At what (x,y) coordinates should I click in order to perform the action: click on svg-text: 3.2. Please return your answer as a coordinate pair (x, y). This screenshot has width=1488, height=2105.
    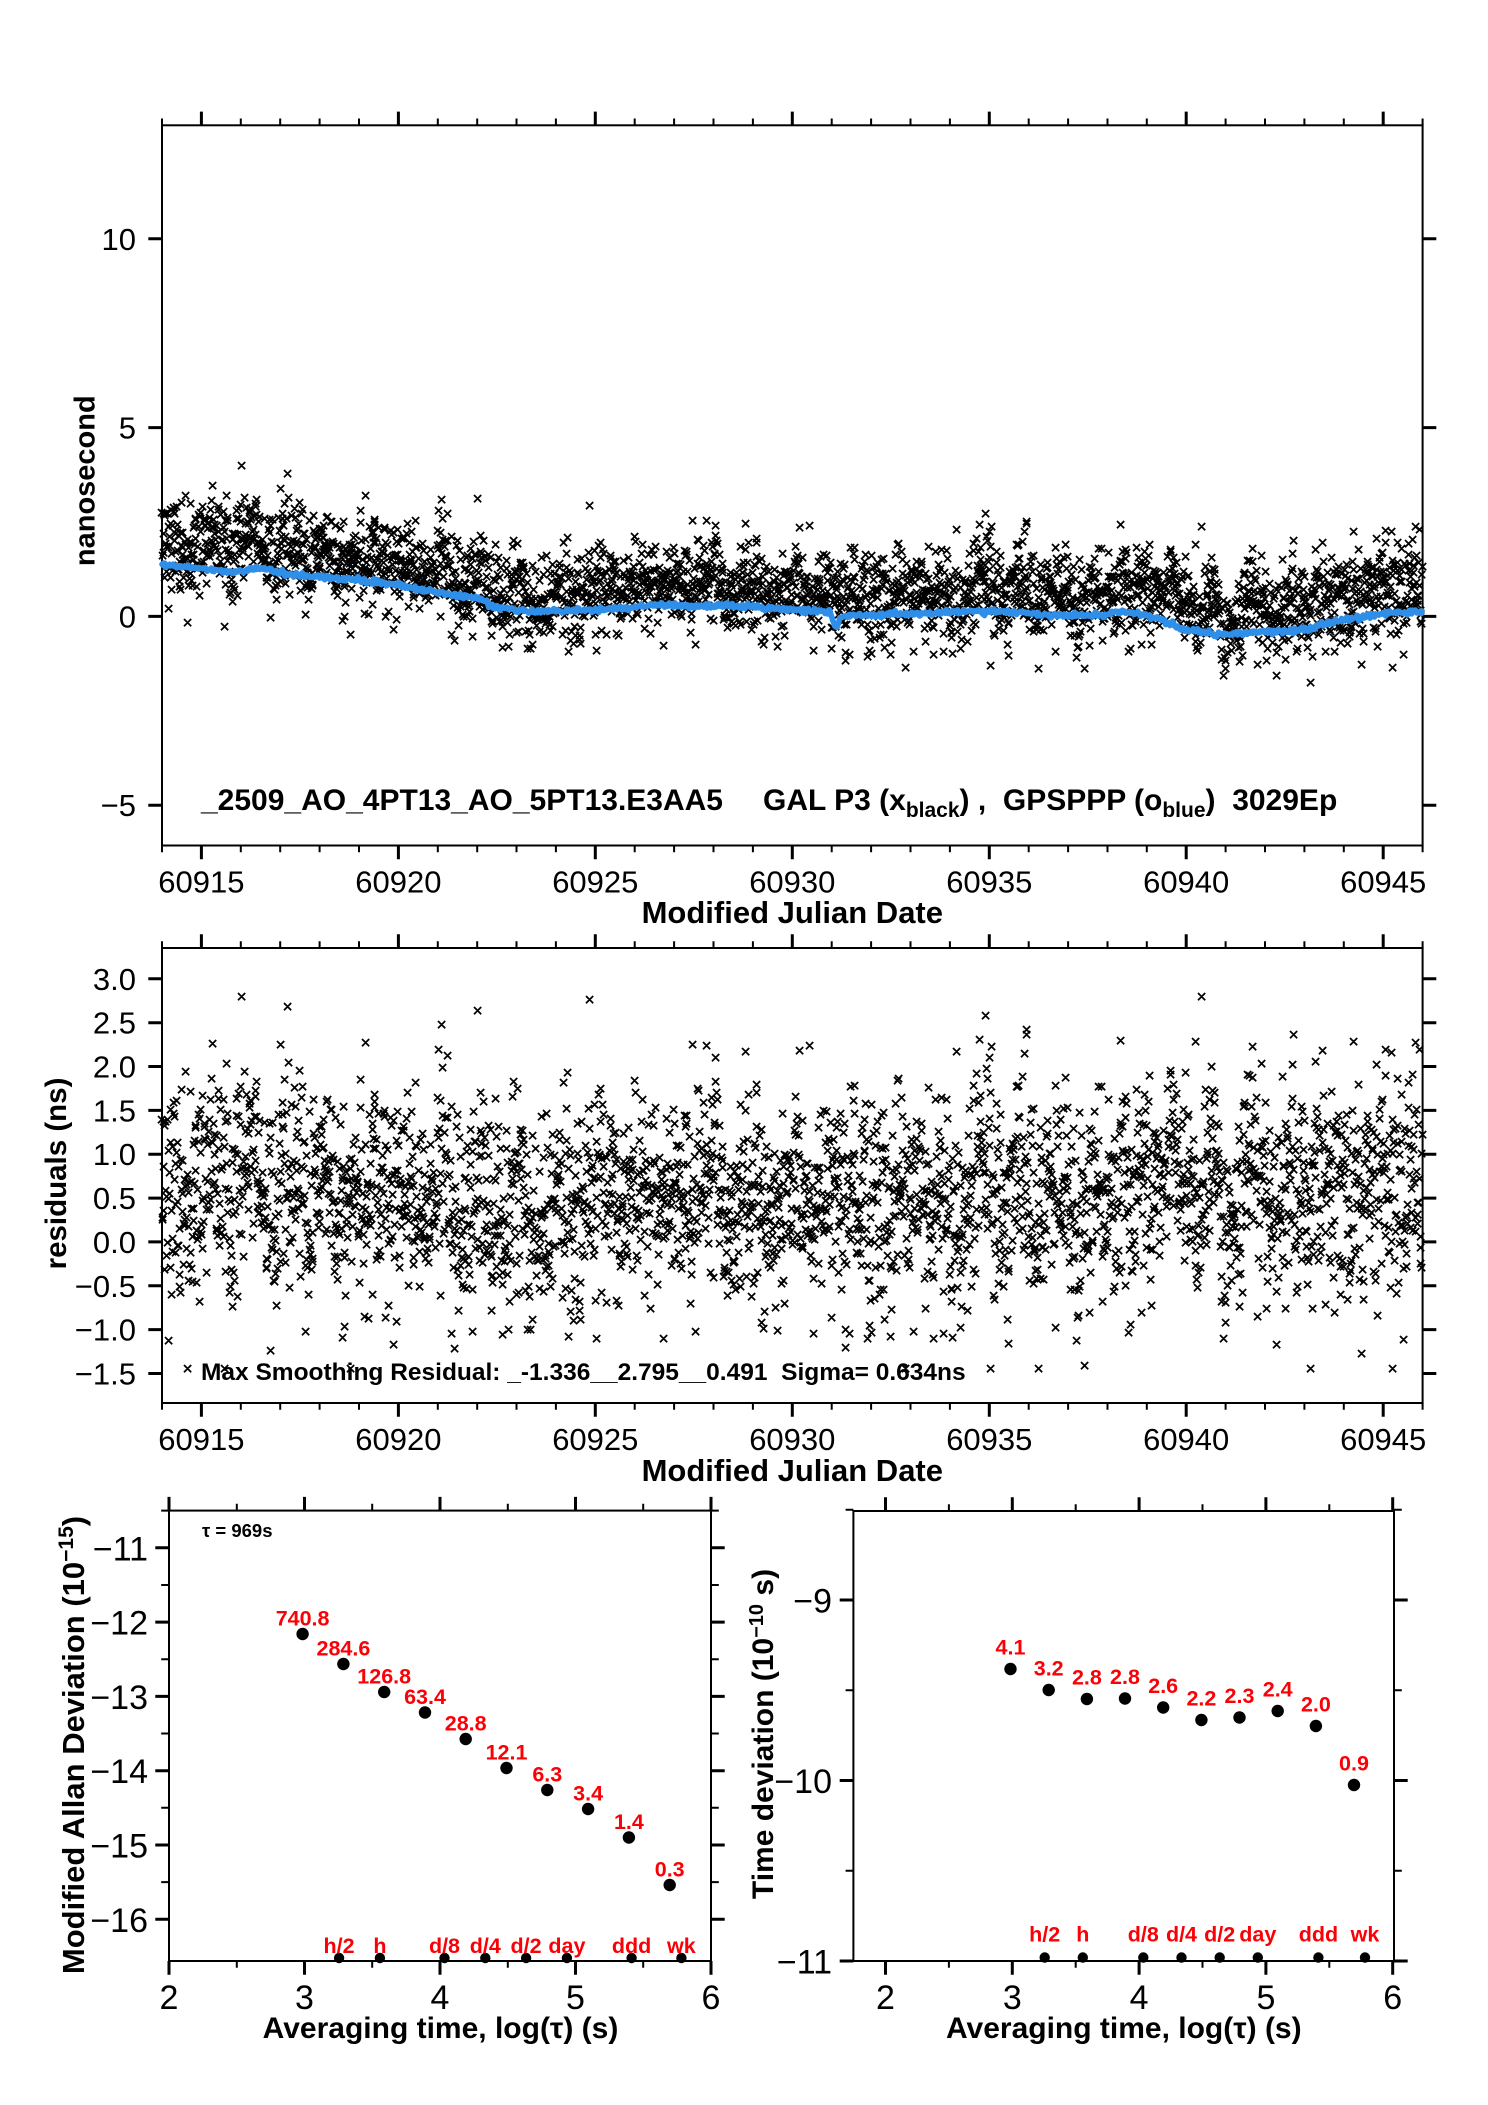
    Looking at the image, I should click on (1049, 1669).